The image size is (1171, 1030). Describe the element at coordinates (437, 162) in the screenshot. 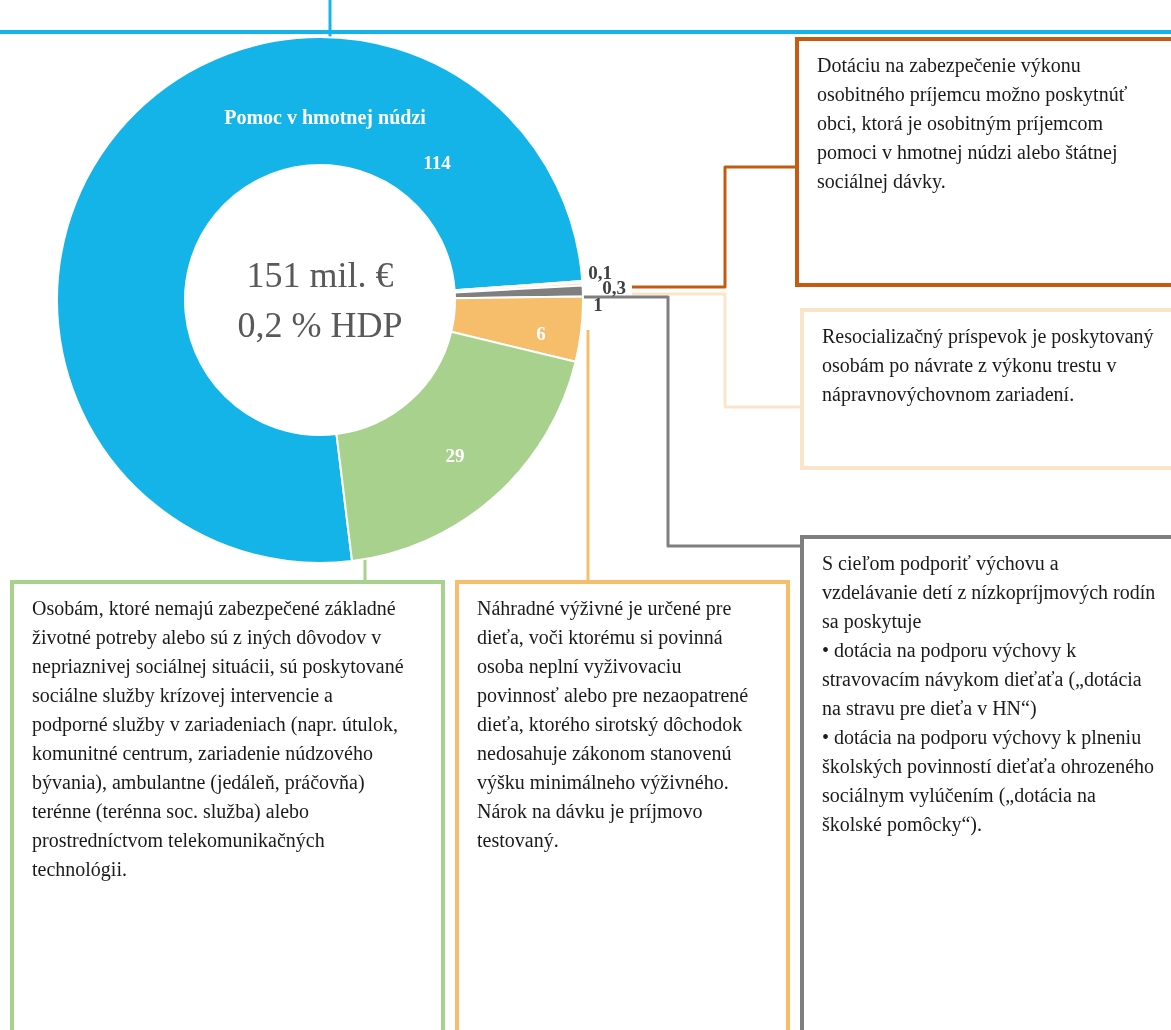

I see `data-label: 114` at that location.